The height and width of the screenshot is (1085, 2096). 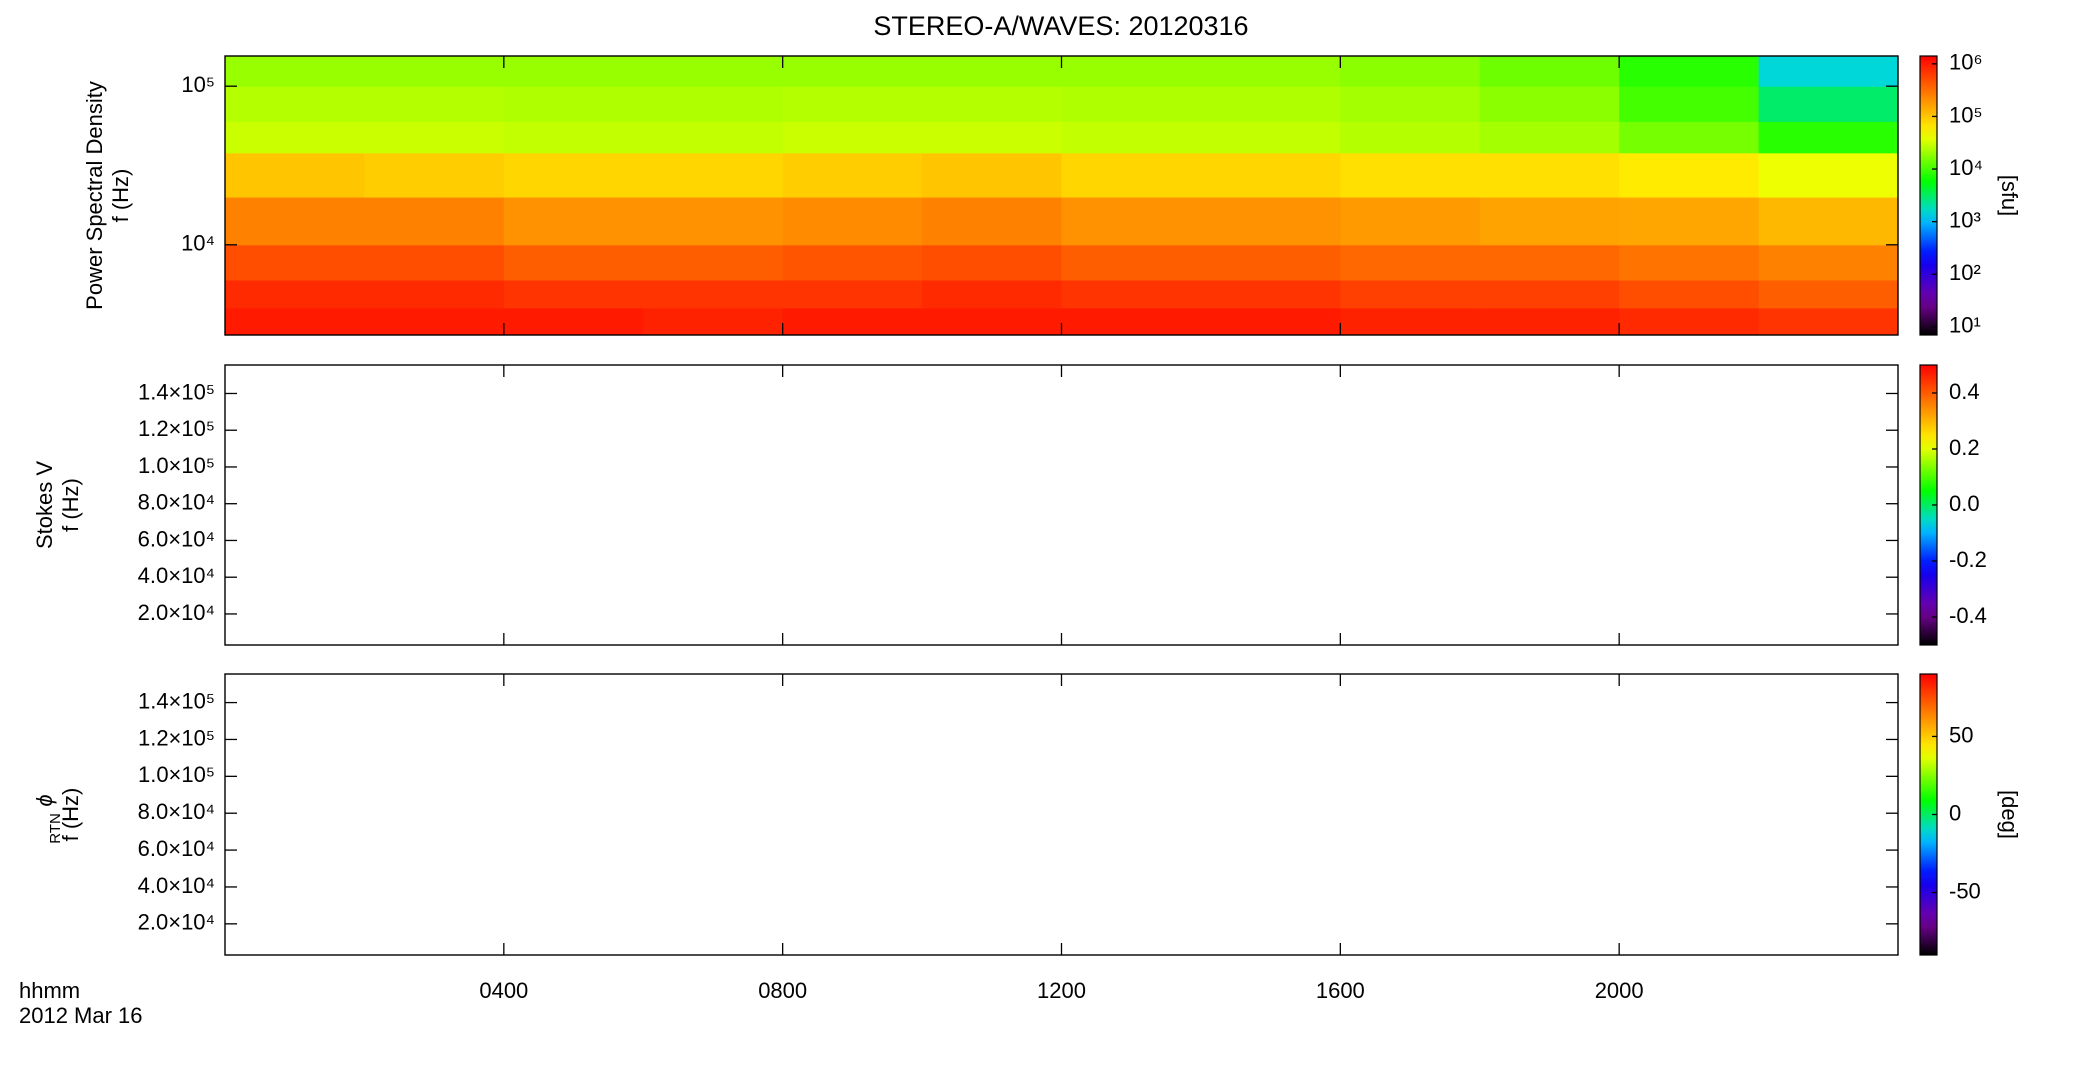 What do you see at coordinates (198, 84) in the screenshot?
I see `y-tick-label: 10⁵` at bounding box center [198, 84].